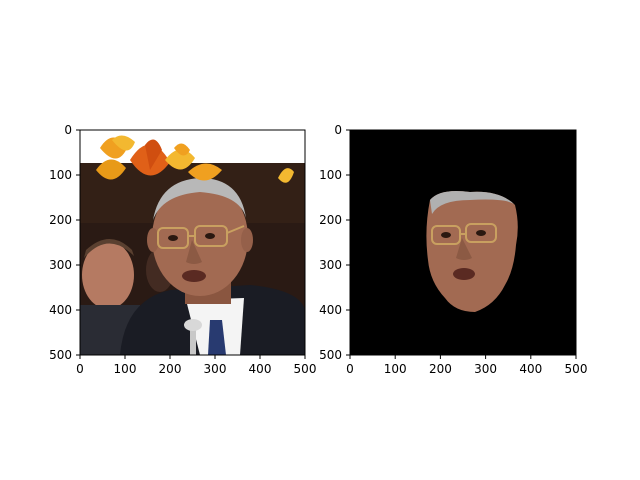 This screenshot has height=480, width=640. What do you see at coordinates (60, 175) in the screenshot?
I see `left-ytick-label: 100` at bounding box center [60, 175].